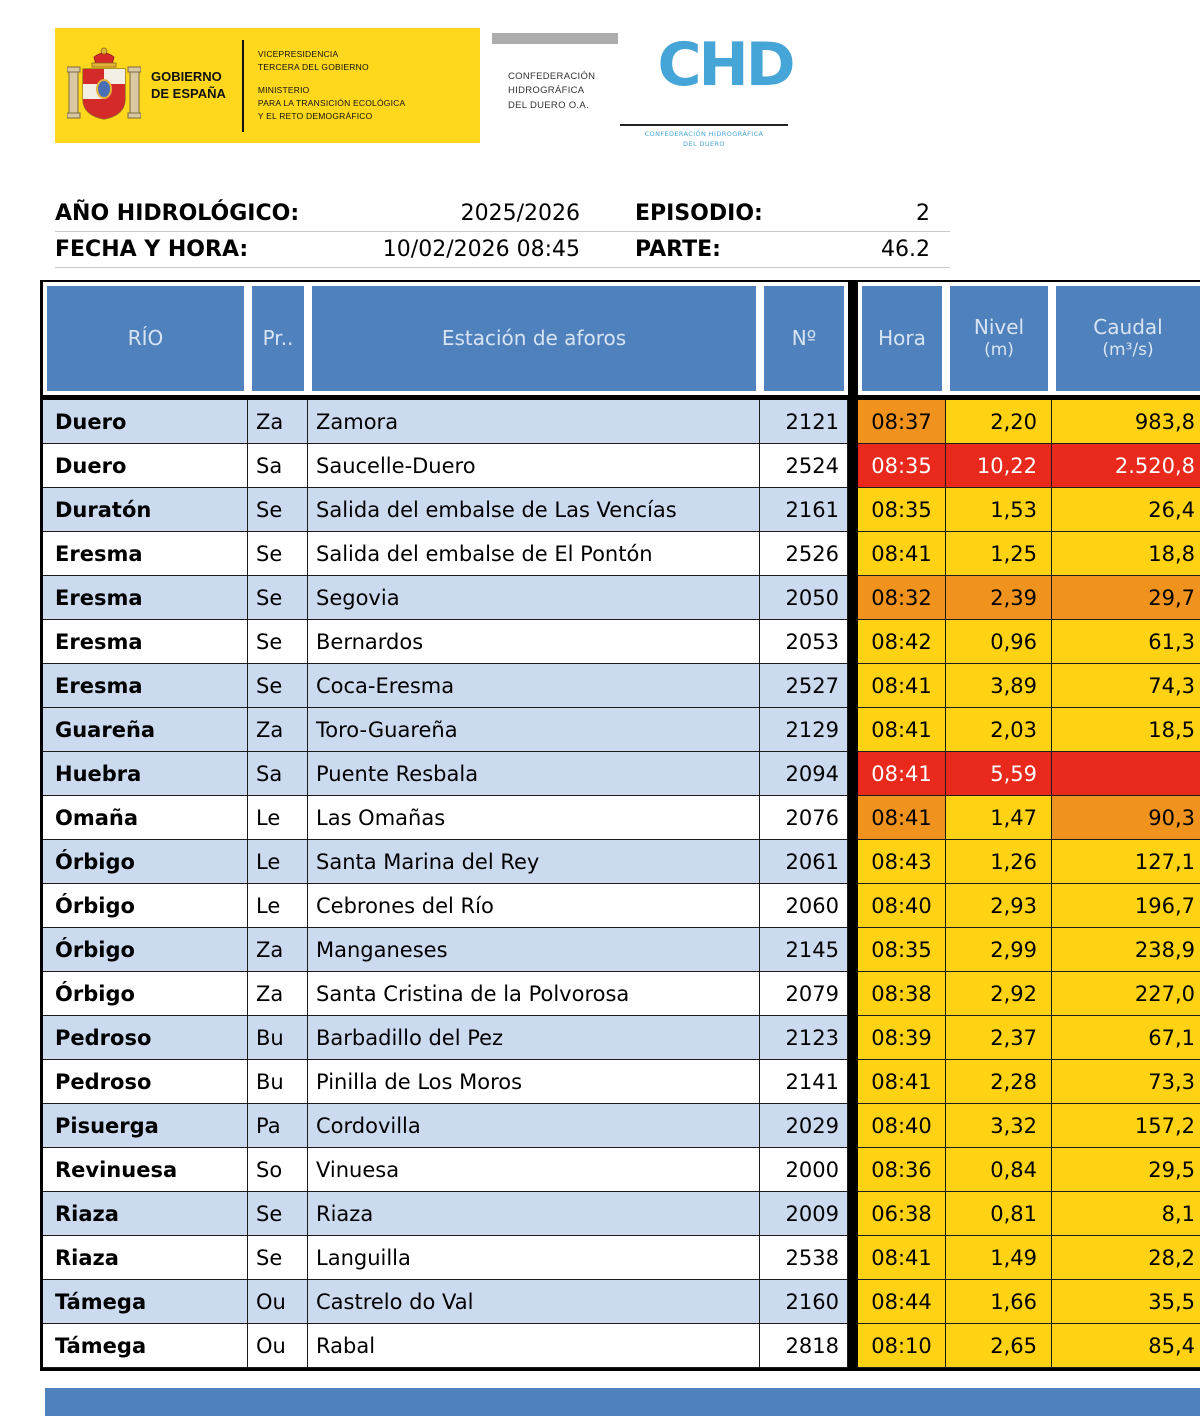 This screenshot has width=1200, height=1416. What do you see at coordinates (999, 818) in the screenshot?
I see `cell-nivel: 1,47` at bounding box center [999, 818].